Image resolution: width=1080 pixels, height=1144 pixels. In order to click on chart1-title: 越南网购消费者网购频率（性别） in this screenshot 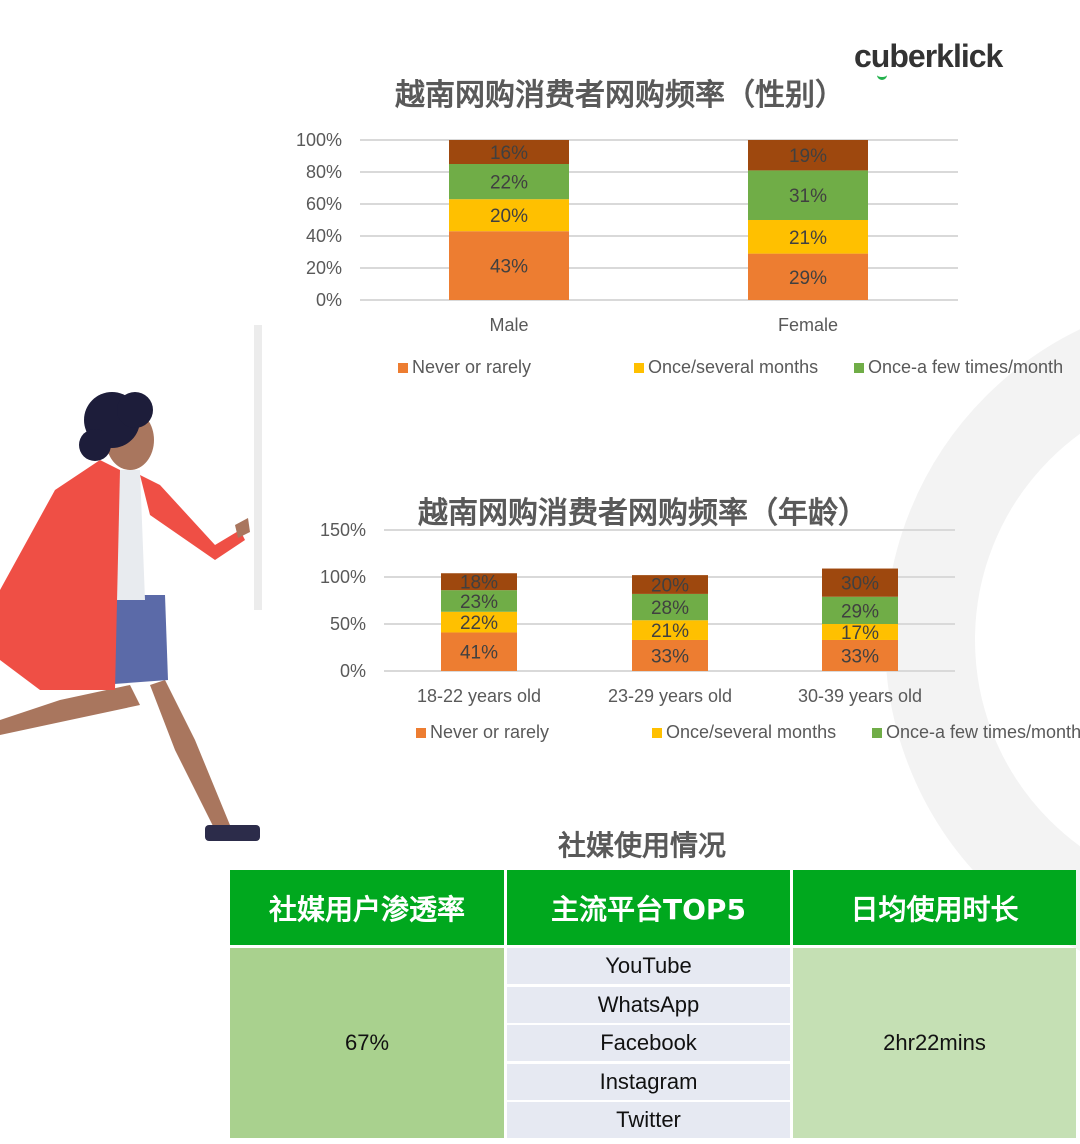, I will do `click(620, 95)`.